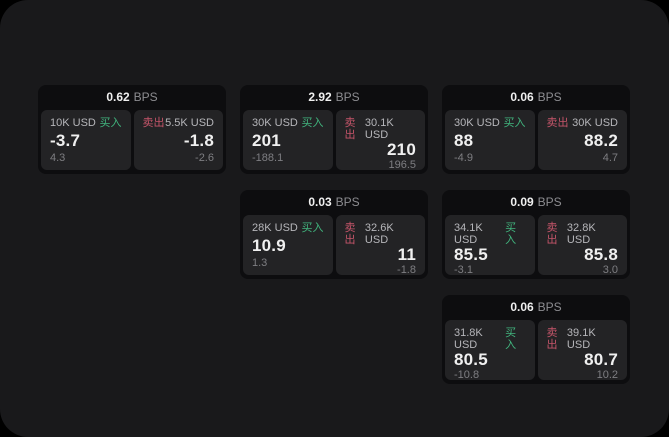 This screenshot has height=437, width=669. Describe the element at coordinates (406, 254) in the screenshot. I see `sell-price: 11` at that location.